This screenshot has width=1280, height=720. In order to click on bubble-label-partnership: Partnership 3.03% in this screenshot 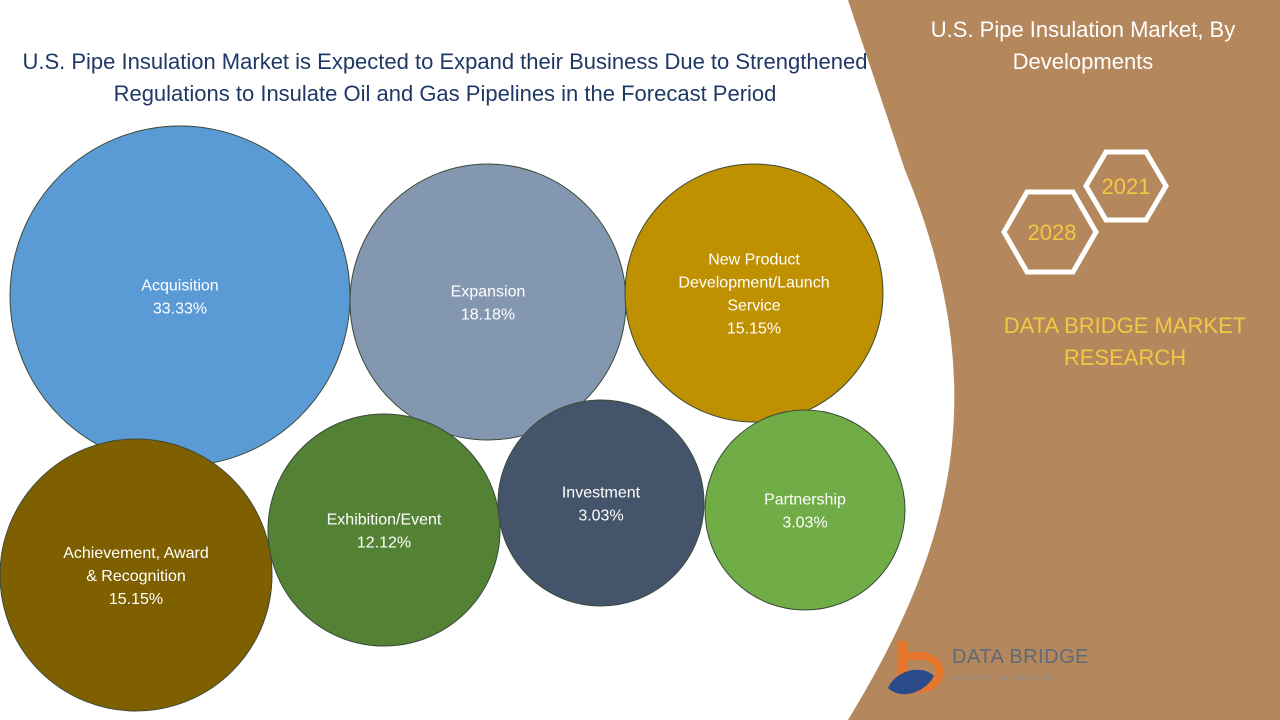, I will do `click(805, 512)`.